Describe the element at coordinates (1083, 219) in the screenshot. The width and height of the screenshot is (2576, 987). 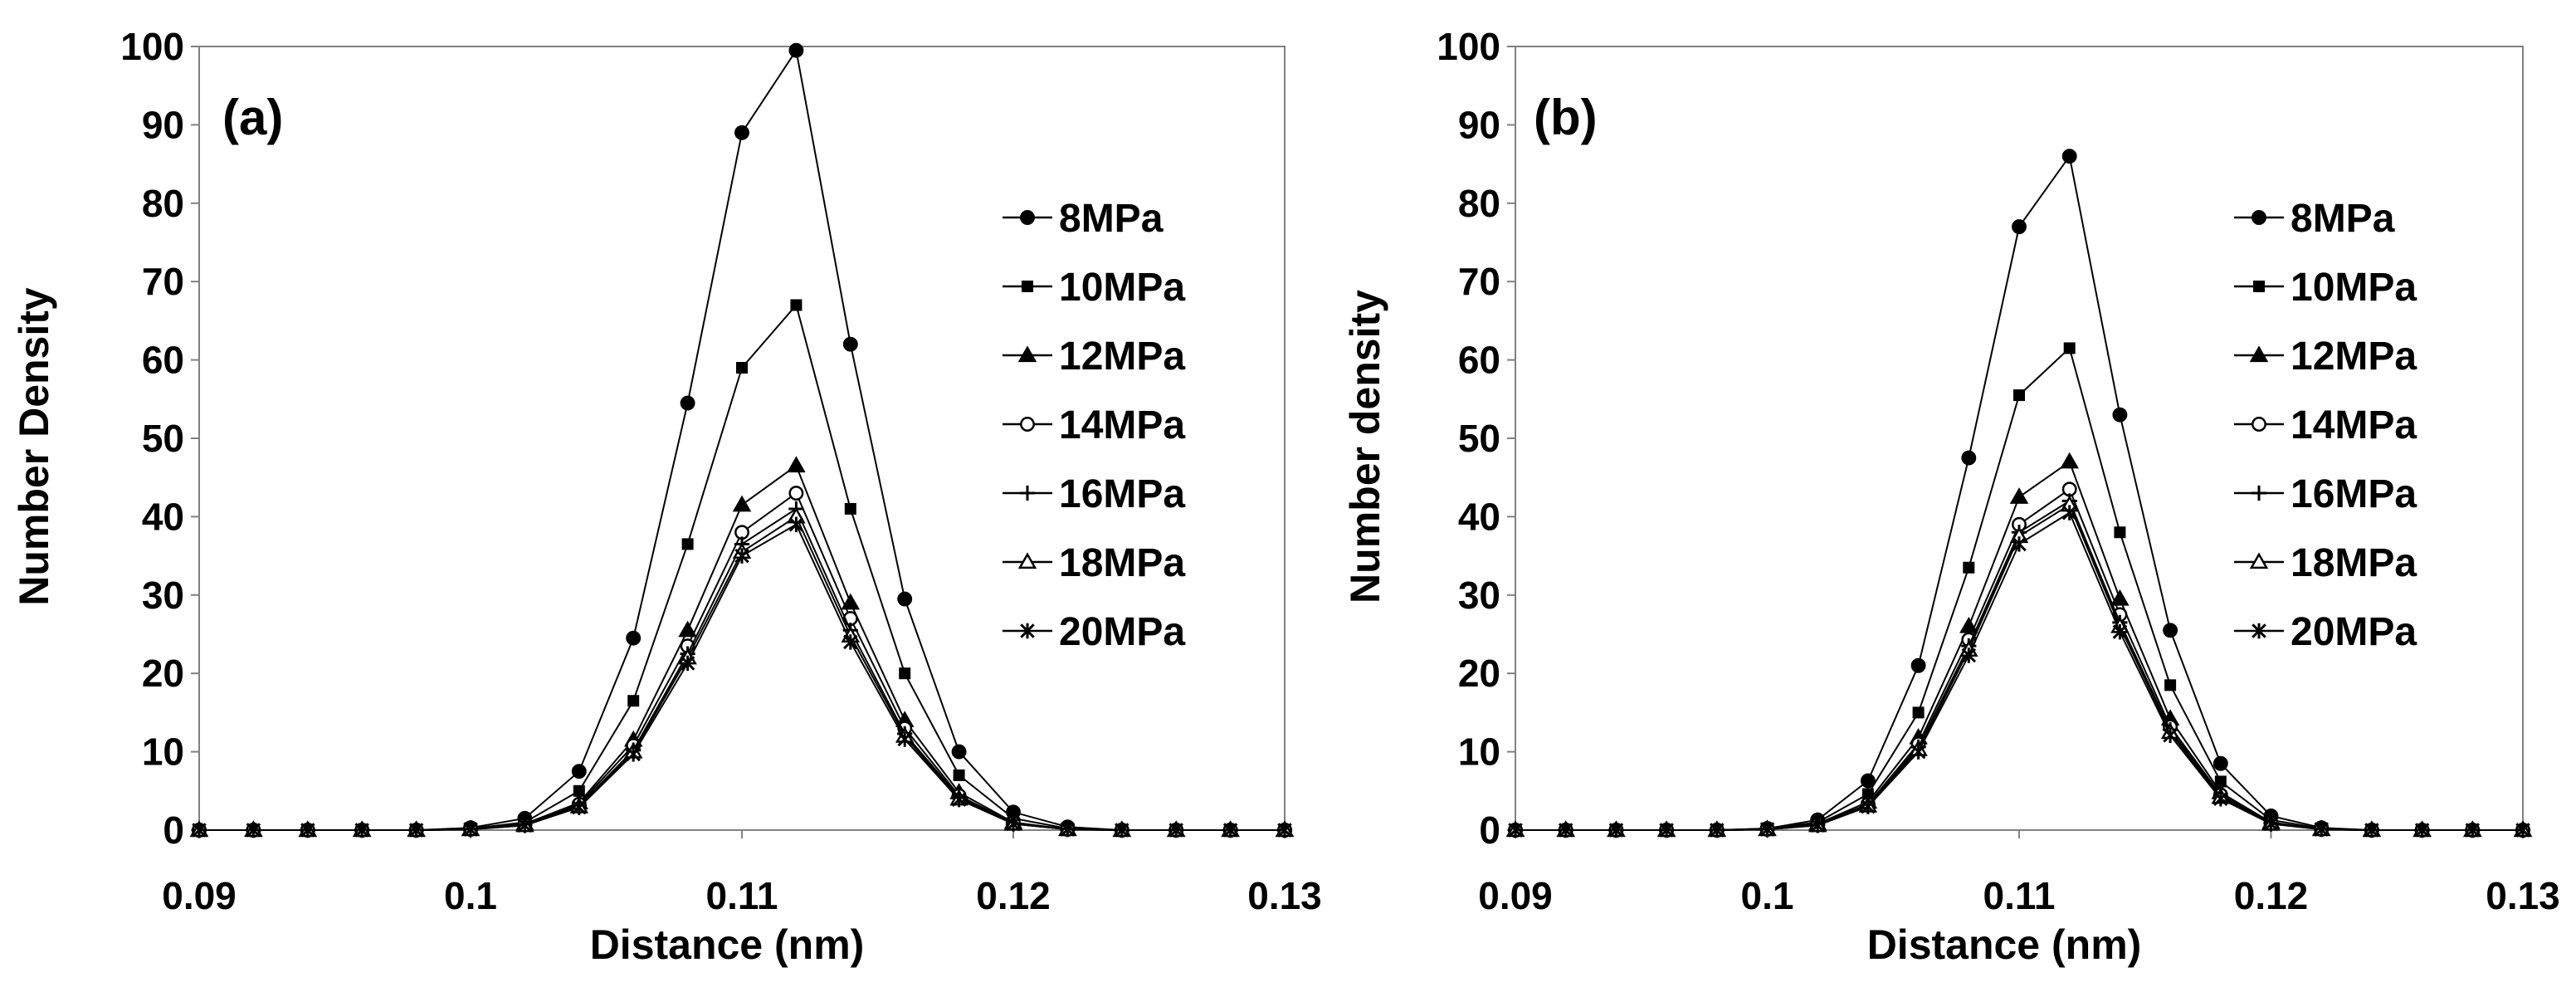
I see `legend-item-8mpa: 8MPa` at that location.